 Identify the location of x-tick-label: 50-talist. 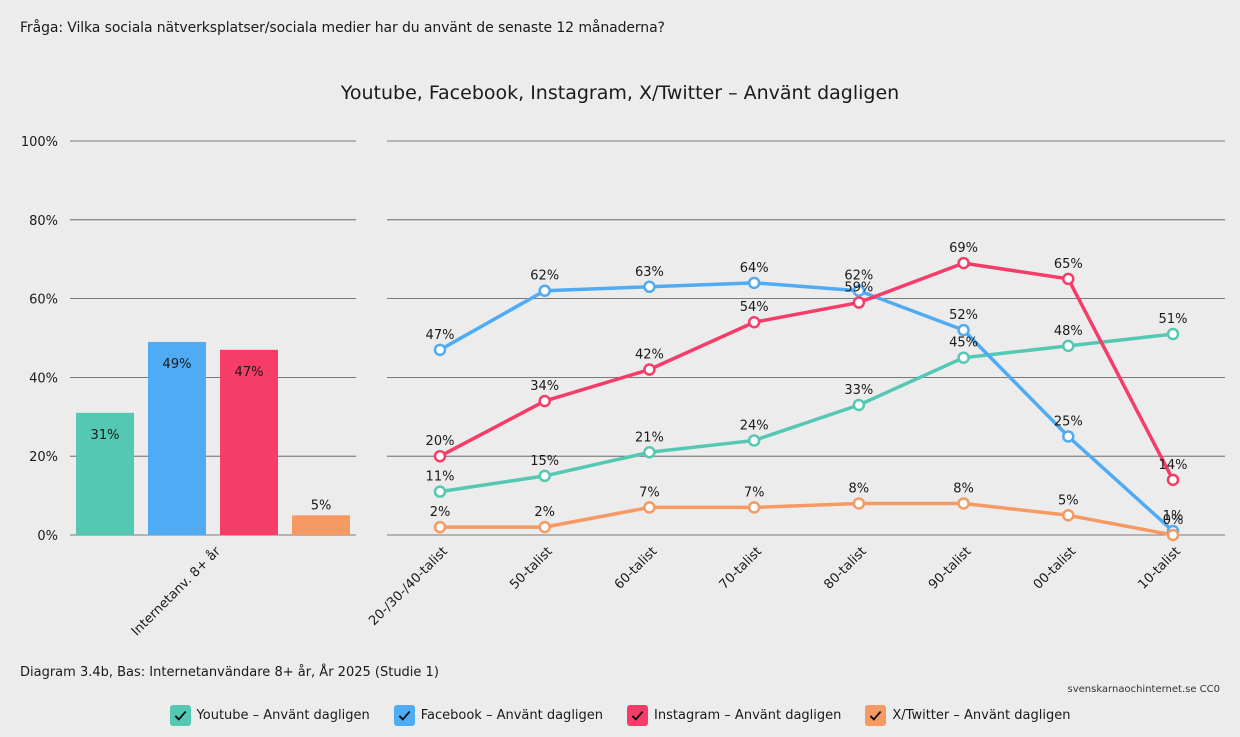
(531, 568).